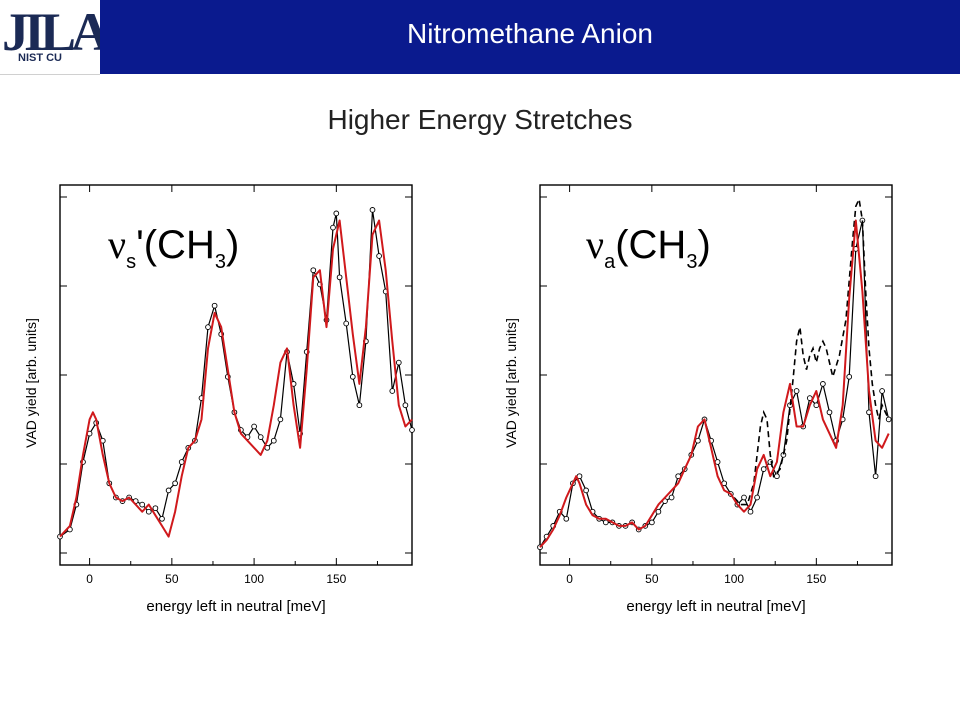 The height and width of the screenshot is (720, 960). I want to click on panel-label: νa(CH3), so click(648, 247).